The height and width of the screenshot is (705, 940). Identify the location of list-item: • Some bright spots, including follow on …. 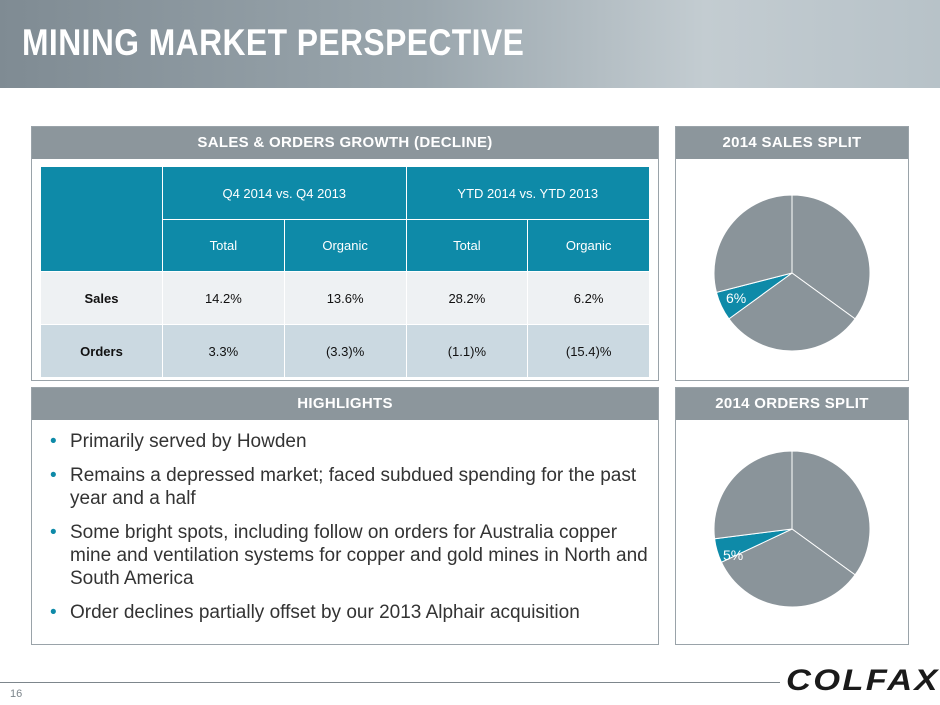
(348, 555).